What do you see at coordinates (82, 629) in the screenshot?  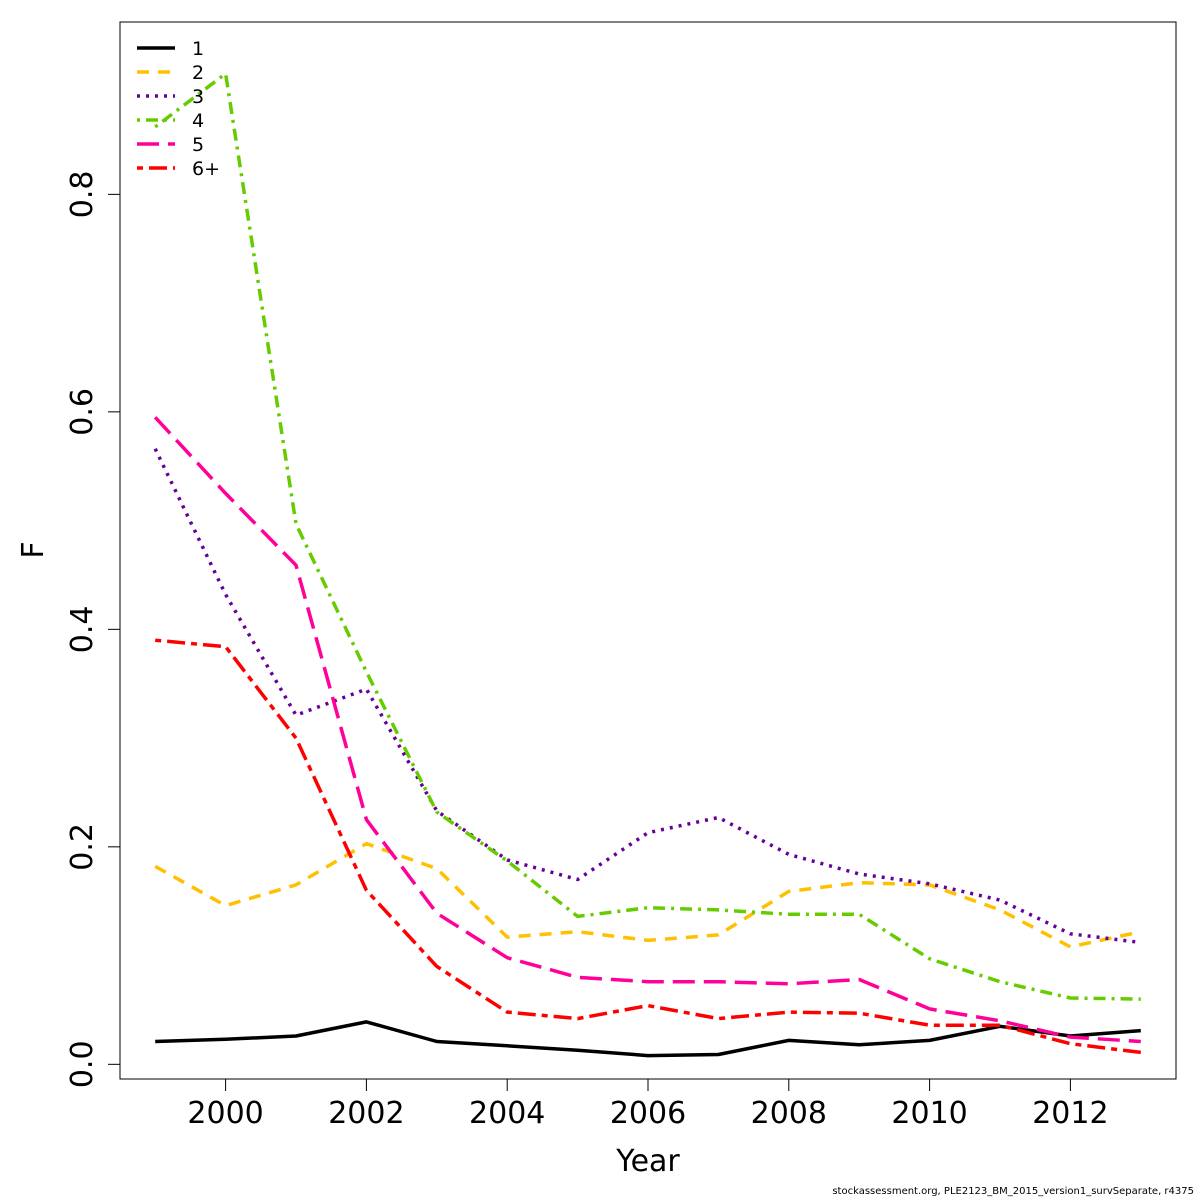 I see `y-tick-label: 0.4` at bounding box center [82, 629].